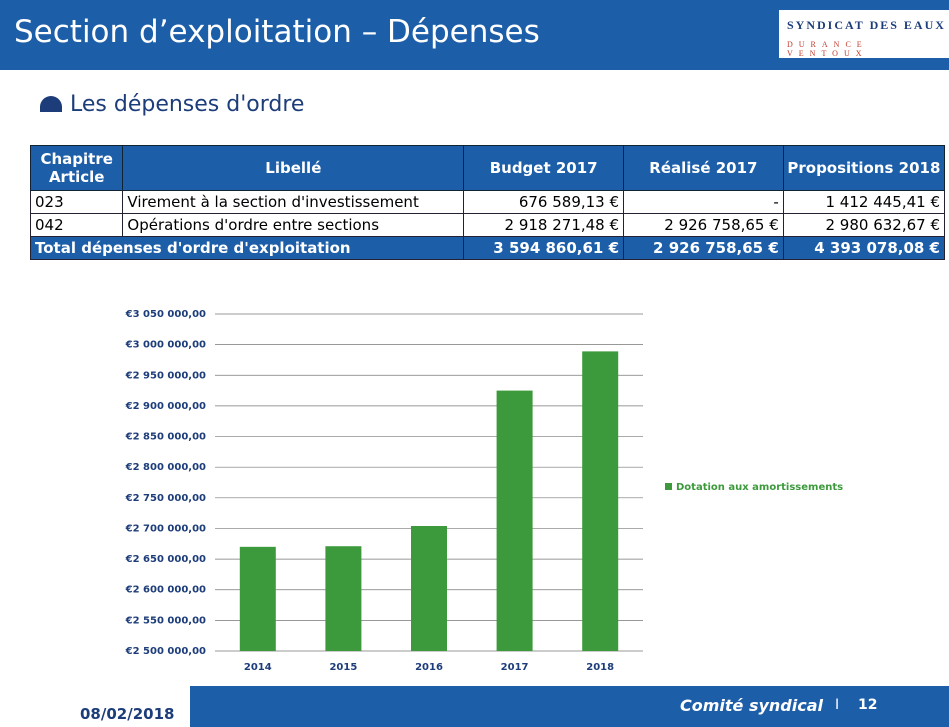 This screenshot has height=727, width=949. What do you see at coordinates (544, 248) in the screenshot?
I see `total-cell: 3 594 860,61 €` at bounding box center [544, 248].